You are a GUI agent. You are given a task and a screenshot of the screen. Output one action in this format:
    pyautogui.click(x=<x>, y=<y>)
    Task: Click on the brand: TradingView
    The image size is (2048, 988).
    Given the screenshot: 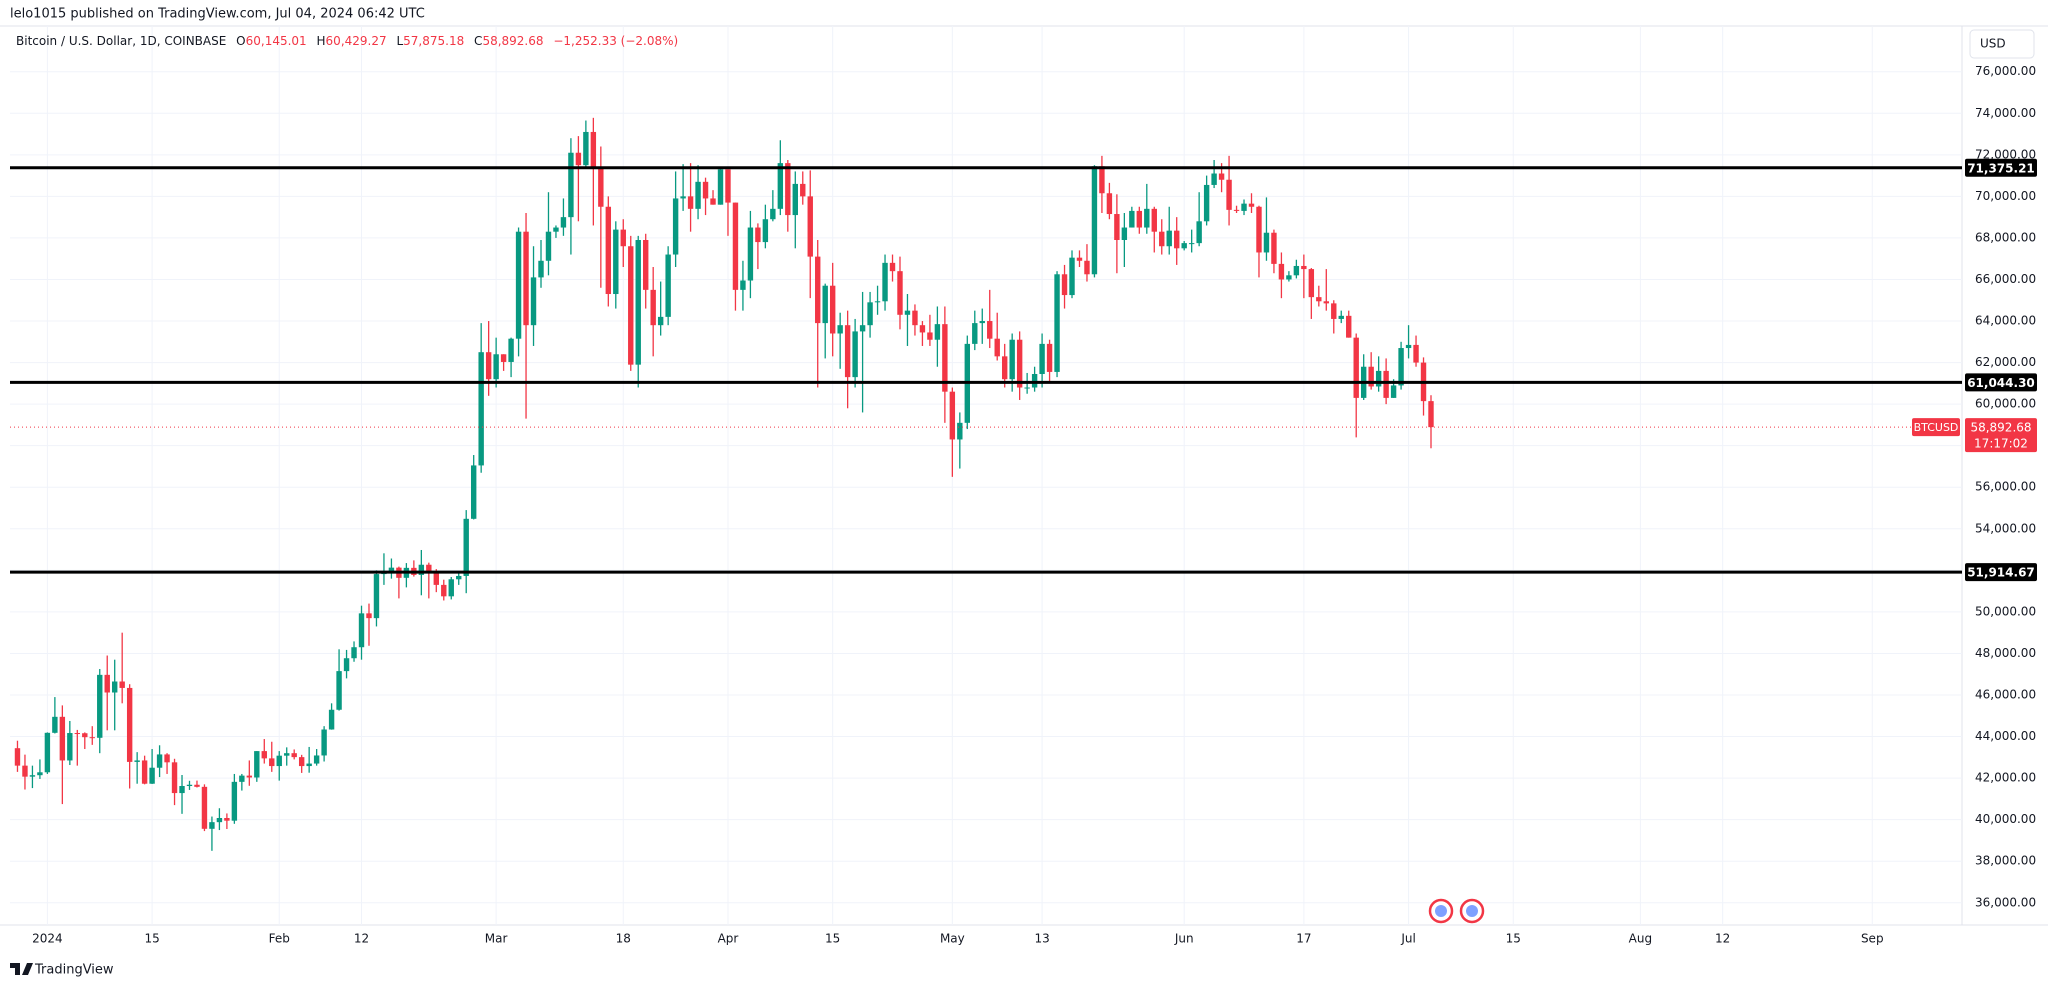 What is the action you would take?
    pyautogui.click(x=62, y=970)
    